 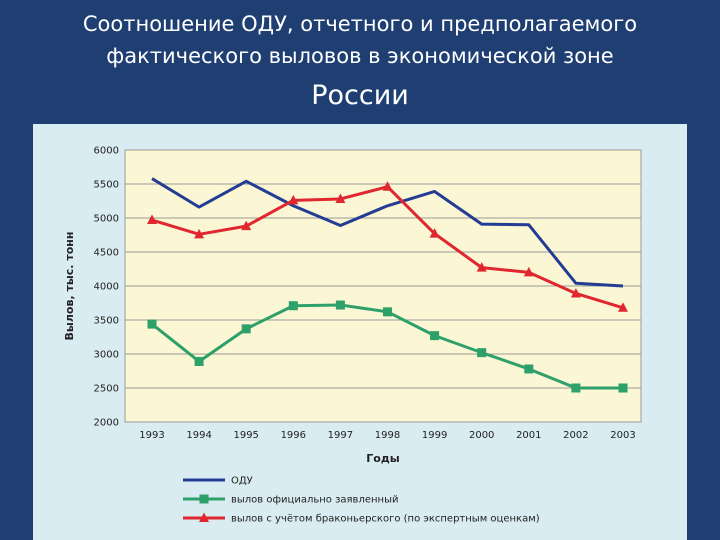 I want to click on y-tick-label: 3000, so click(x=106, y=355).